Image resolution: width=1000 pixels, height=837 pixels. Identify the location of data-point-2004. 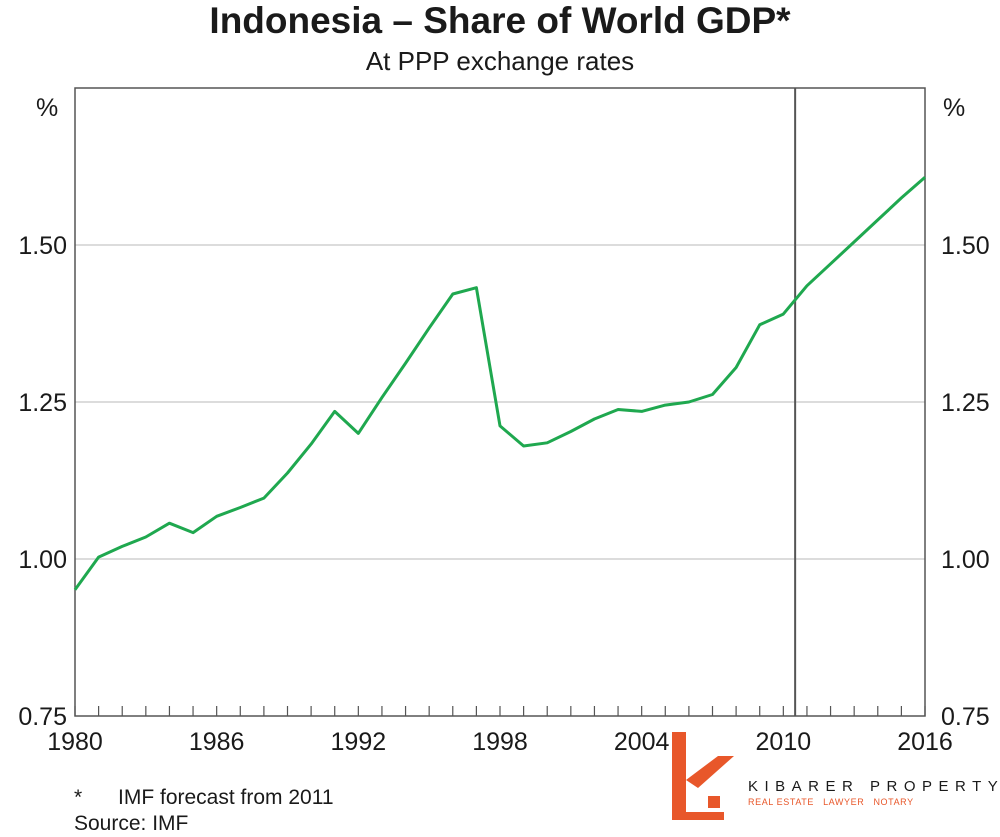
(641, 411).